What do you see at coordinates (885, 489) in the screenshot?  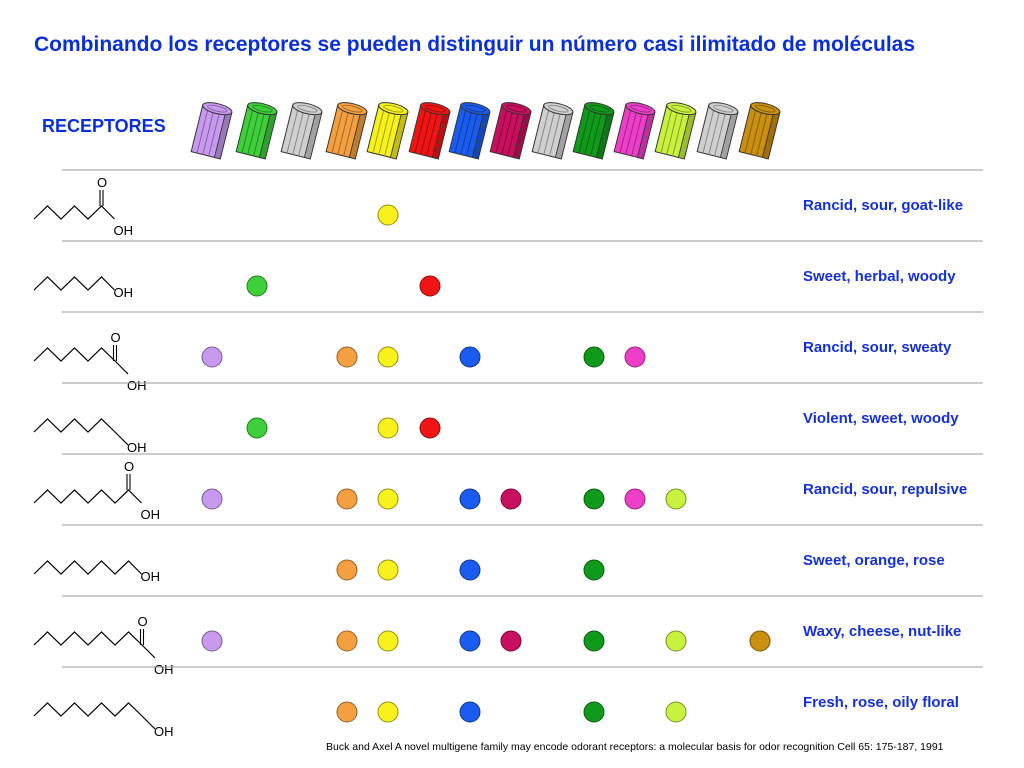 I see `odor-description: Rancid, sour, repulsive` at bounding box center [885, 489].